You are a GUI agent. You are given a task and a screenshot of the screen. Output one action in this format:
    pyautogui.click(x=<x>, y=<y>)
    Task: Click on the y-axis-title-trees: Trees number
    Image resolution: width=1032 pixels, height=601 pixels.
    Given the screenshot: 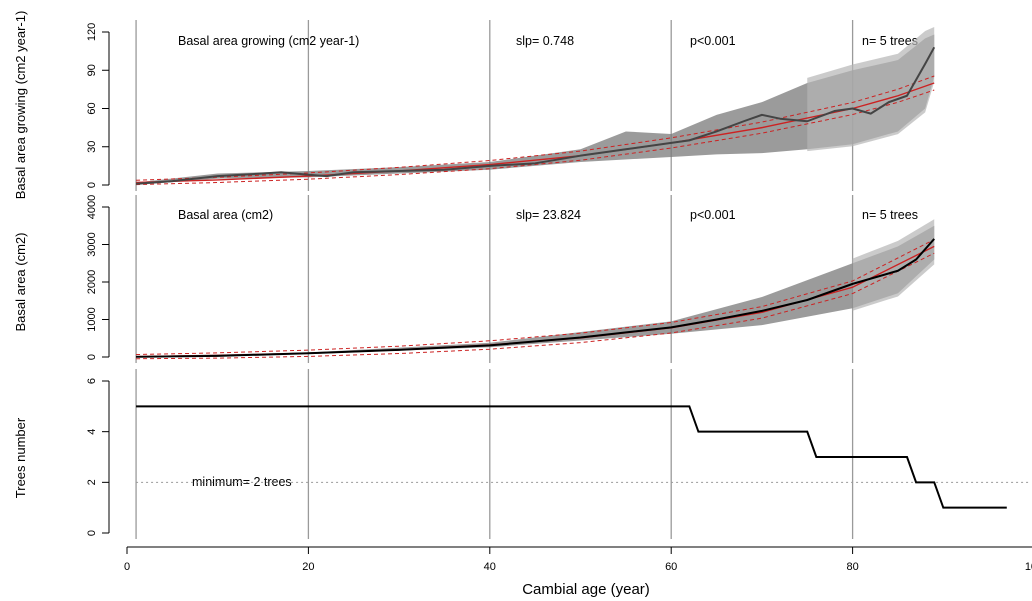 What is the action you would take?
    pyautogui.click(x=20, y=457)
    